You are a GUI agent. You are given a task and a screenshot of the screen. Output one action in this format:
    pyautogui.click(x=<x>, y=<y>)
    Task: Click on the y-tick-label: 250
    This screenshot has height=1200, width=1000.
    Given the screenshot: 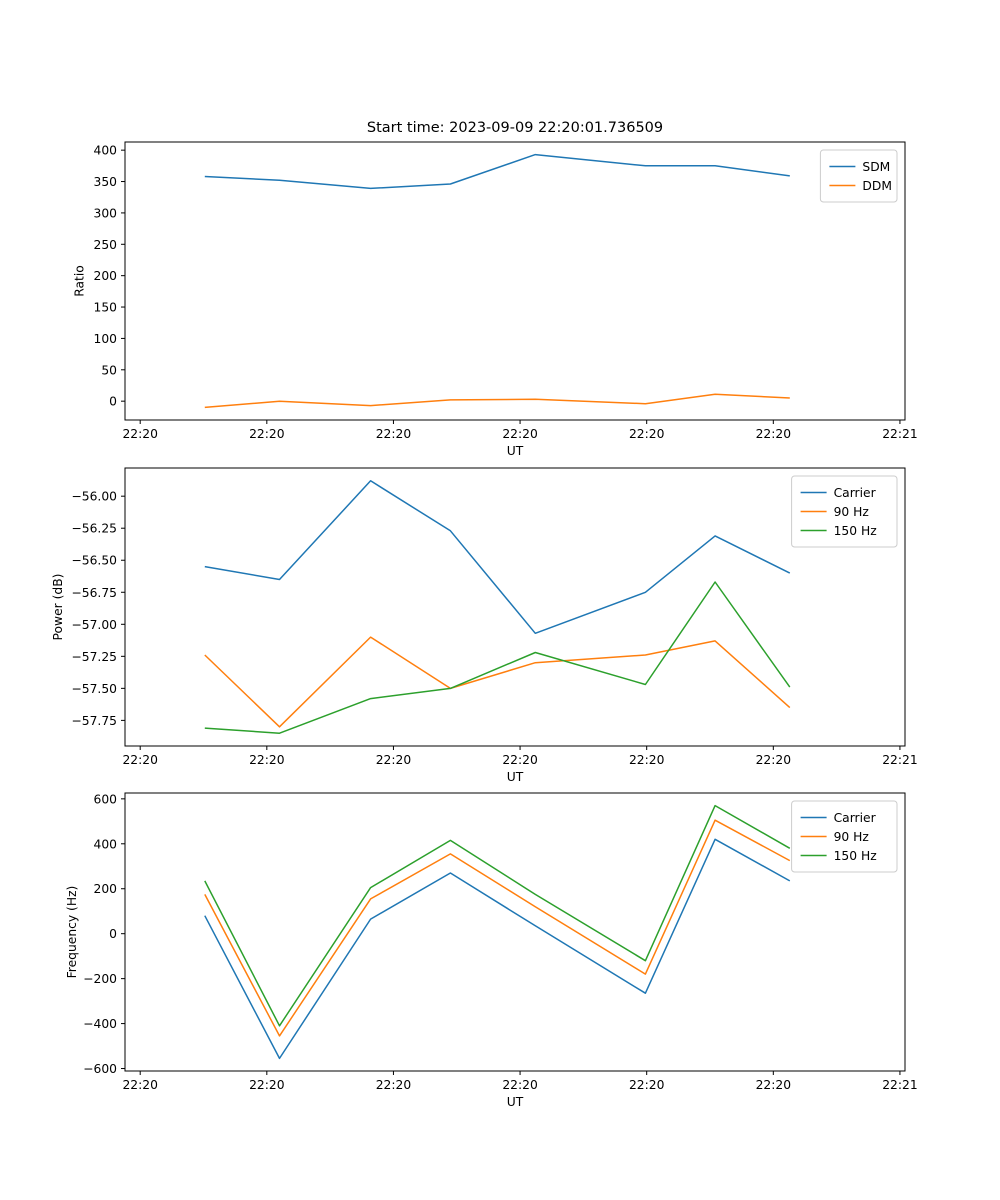 What is the action you would take?
    pyautogui.click(x=105, y=245)
    